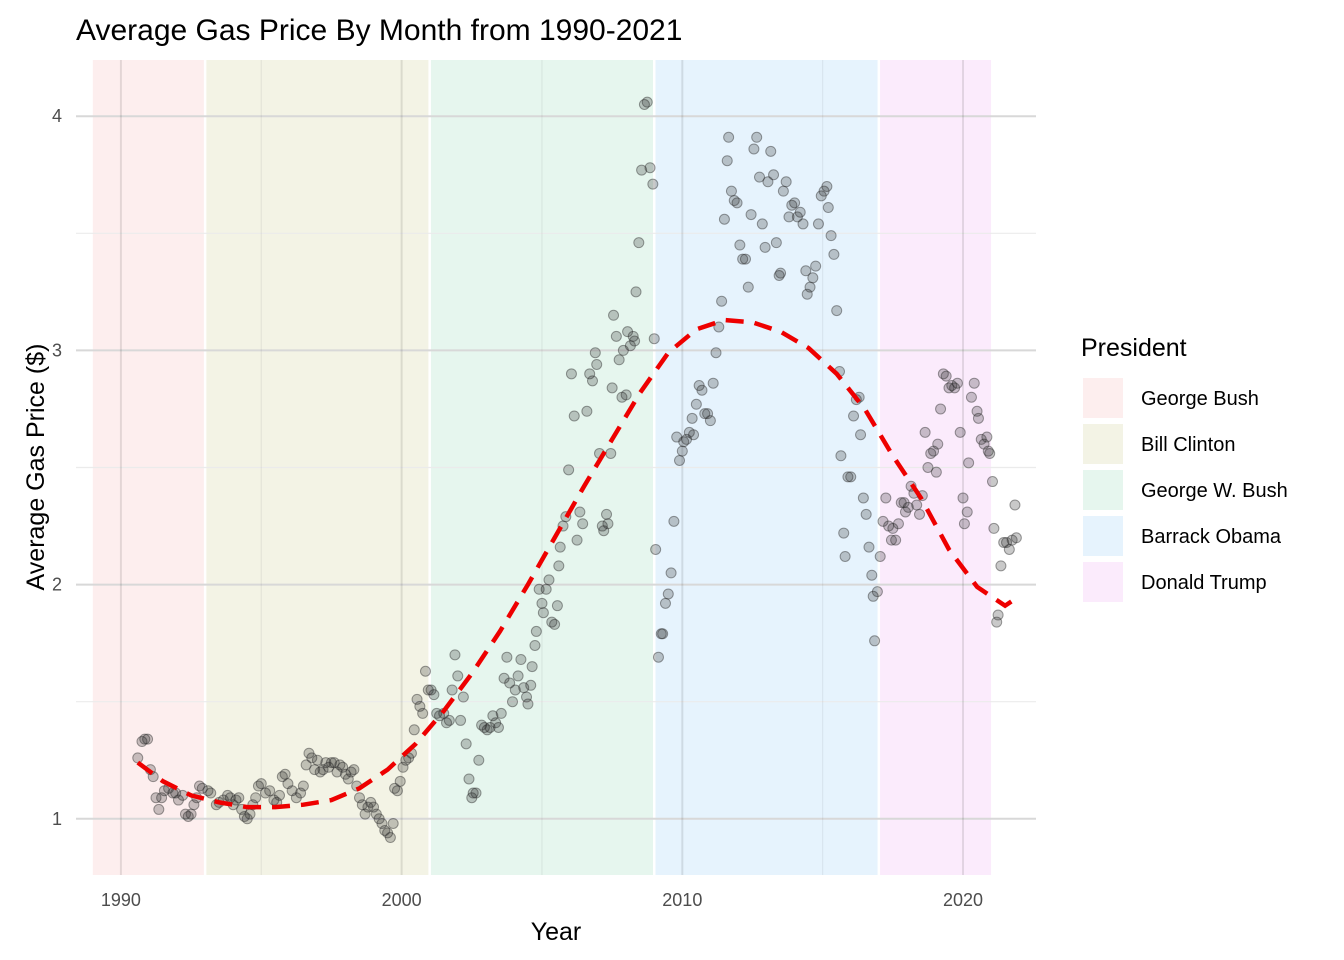 The image size is (1344, 960). Describe the element at coordinates (1188, 445) in the screenshot. I see `legend-label: Bill Clinton` at that location.